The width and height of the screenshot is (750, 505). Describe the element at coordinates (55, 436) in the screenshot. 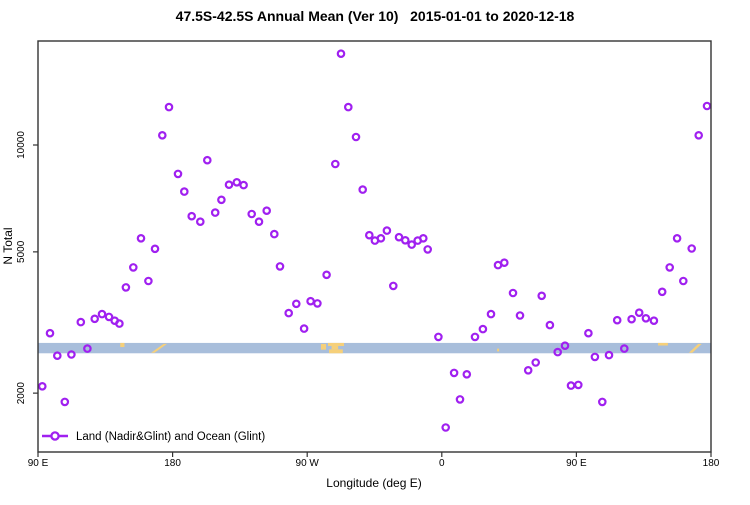

I see `legend-marker-icon` at that location.